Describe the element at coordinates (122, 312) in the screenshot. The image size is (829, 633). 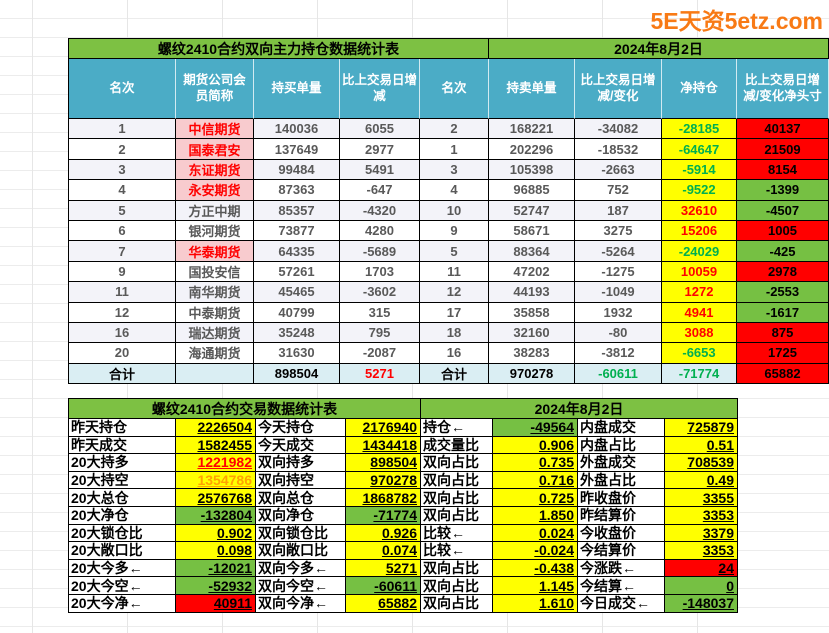
I see `rank-cell: 12` at that location.